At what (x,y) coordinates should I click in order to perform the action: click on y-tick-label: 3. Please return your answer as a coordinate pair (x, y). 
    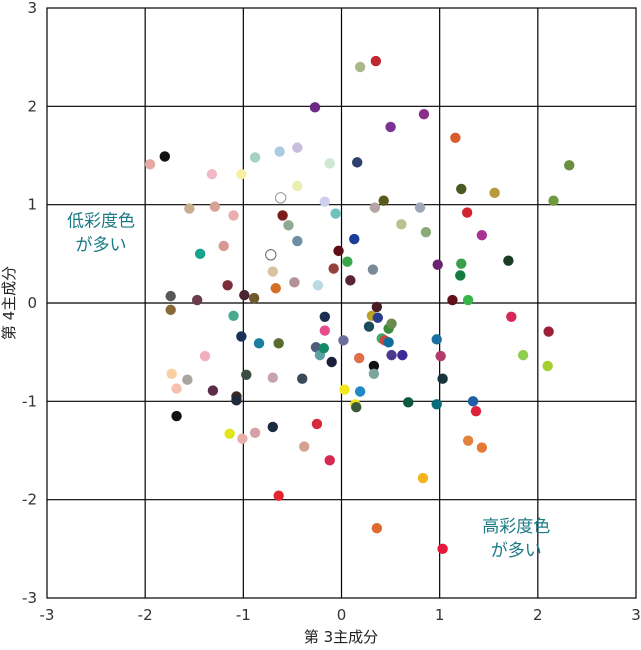
    Looking at the image, I should click on (32, 8).